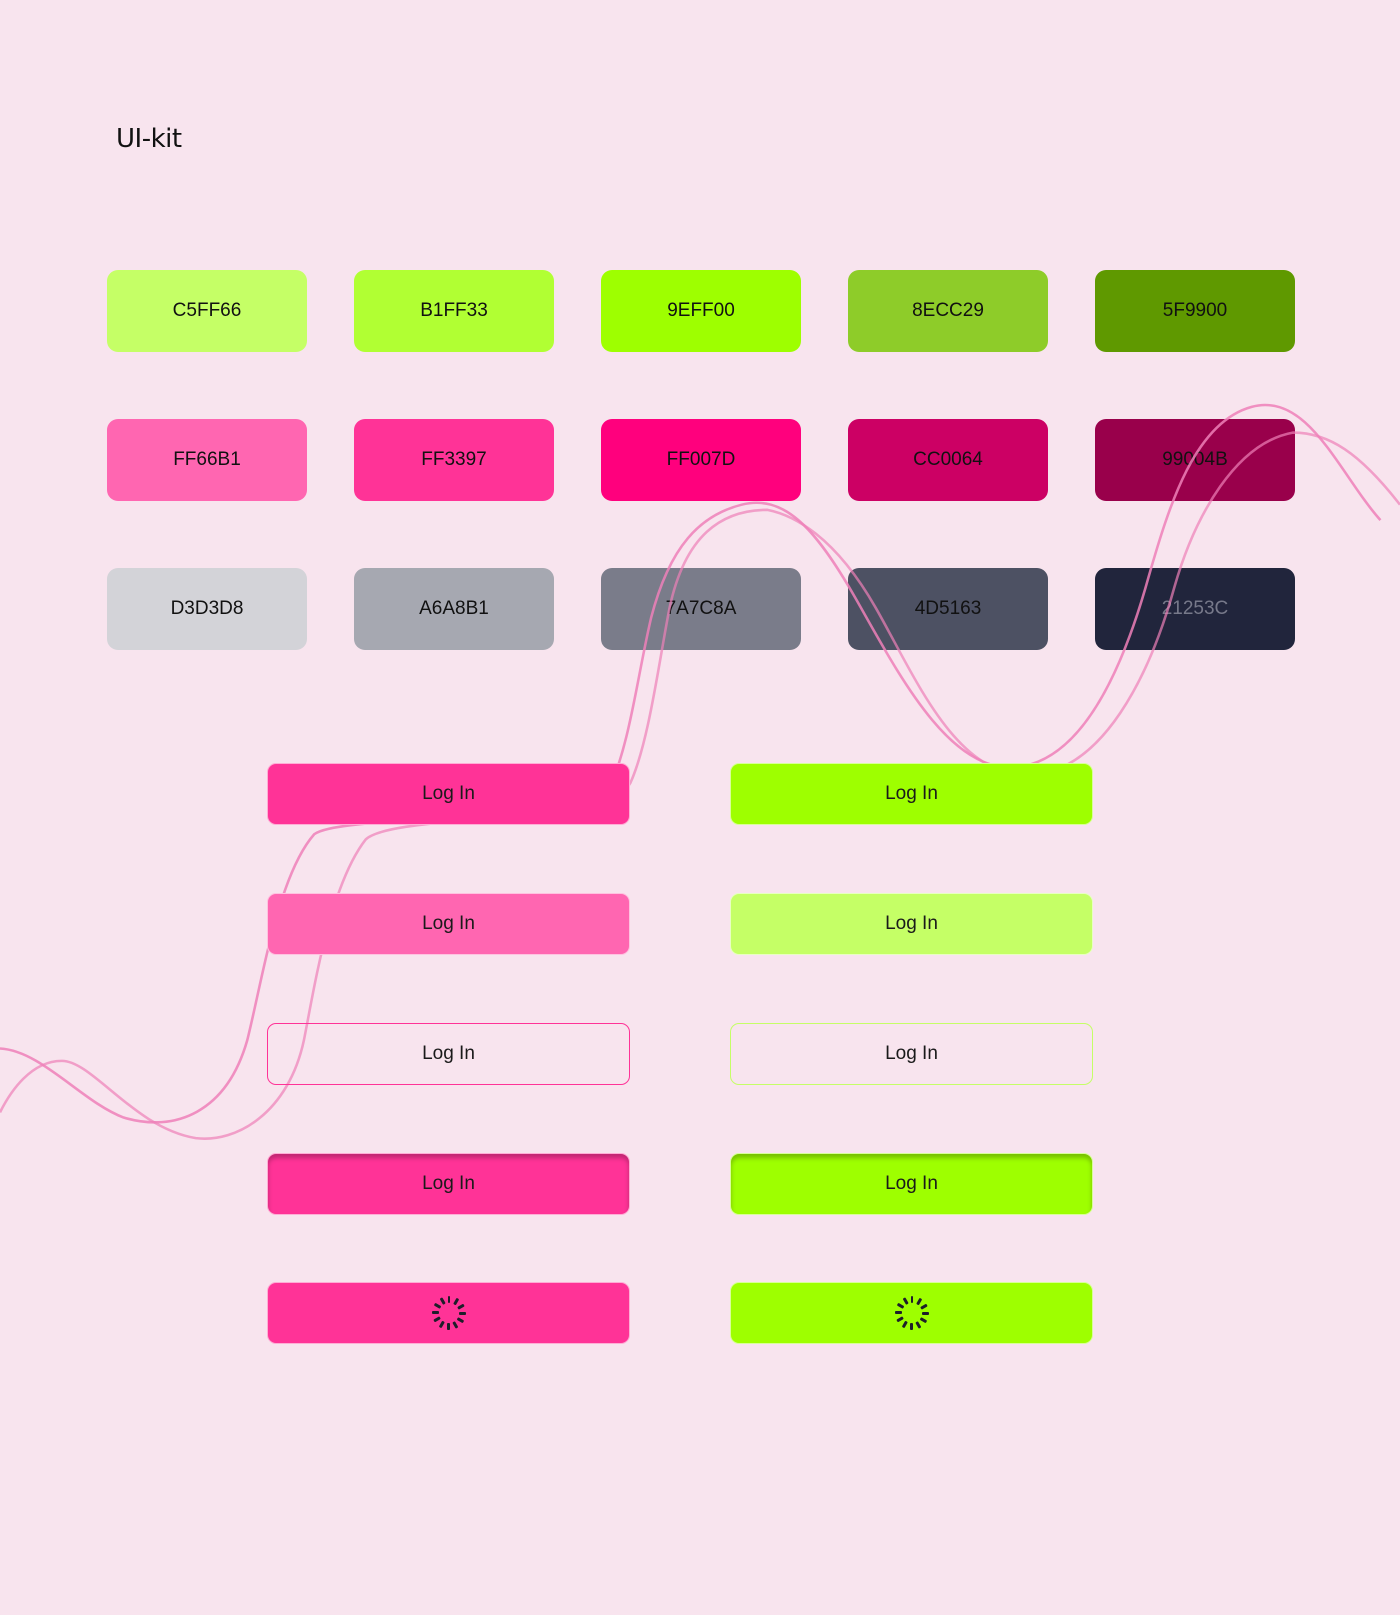 This screenshot has width=1400, height=1615. Describe the element at coordinates (1195, 609) in the screenshot. I see `color-swatch: 21253C` at that location.